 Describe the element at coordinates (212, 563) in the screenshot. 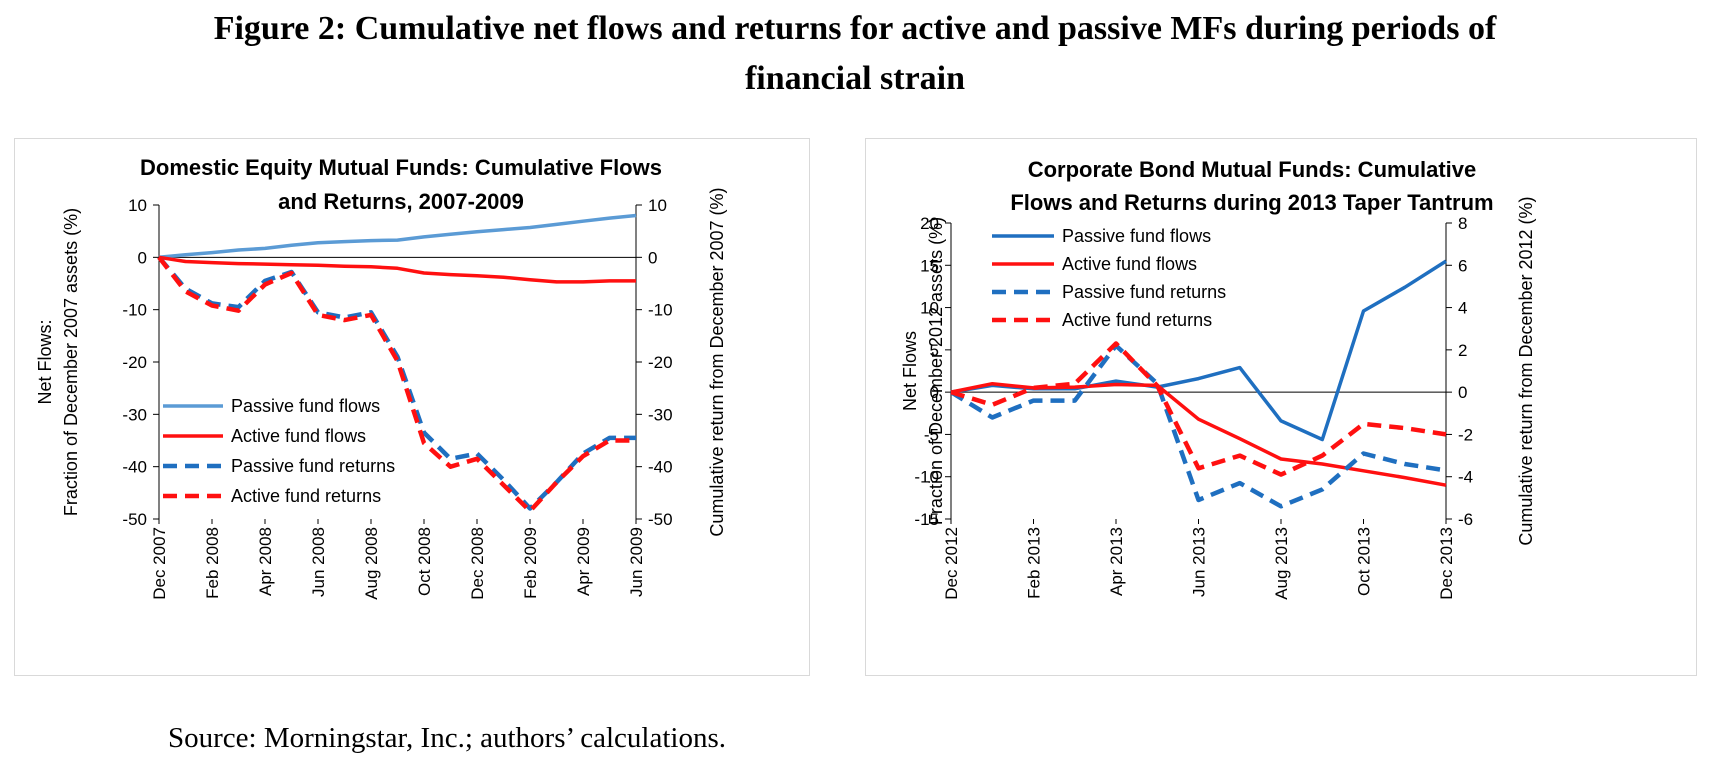

I see `equity-x-tick-label: Feb 2008` at that location.